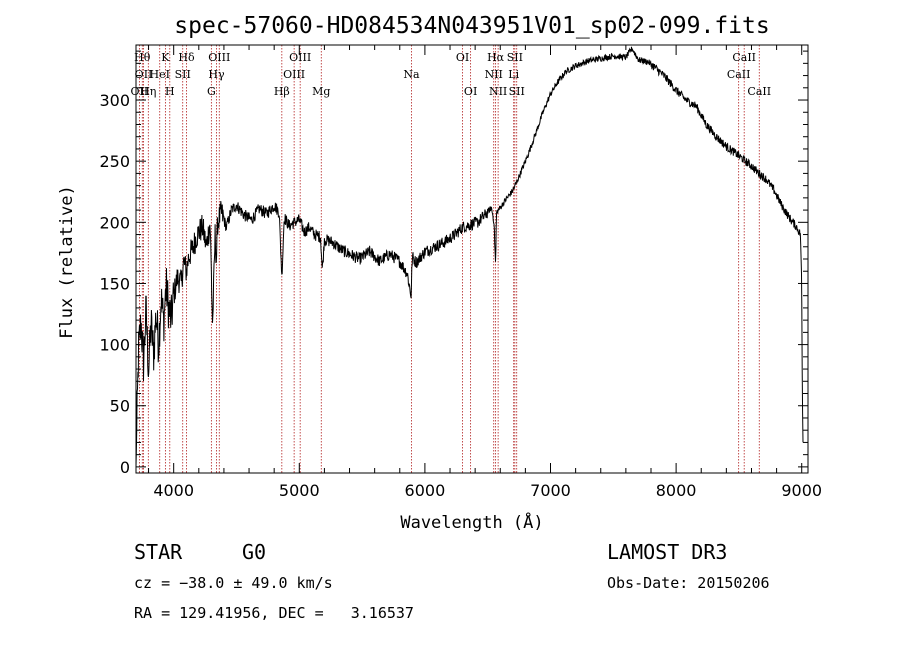 This screenshot has height=649, width=900. I want to click on line-label-24: SII, so click(517, 91).